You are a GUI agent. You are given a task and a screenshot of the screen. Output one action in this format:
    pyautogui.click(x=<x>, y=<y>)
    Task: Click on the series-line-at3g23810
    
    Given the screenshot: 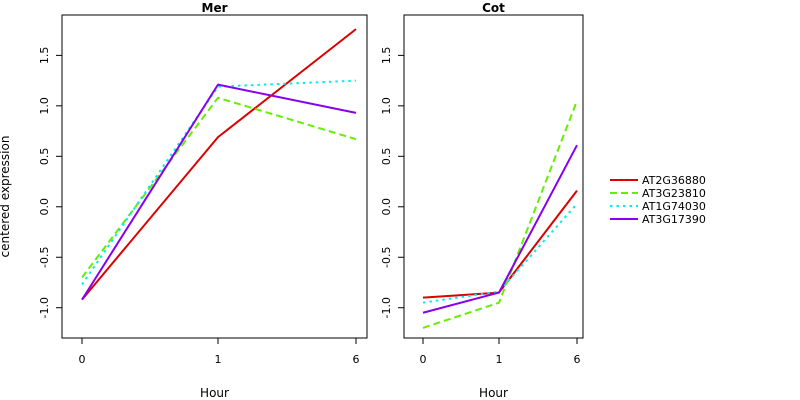 What is the action you would take?
    pyautogui.click(x=500, y=214)
    